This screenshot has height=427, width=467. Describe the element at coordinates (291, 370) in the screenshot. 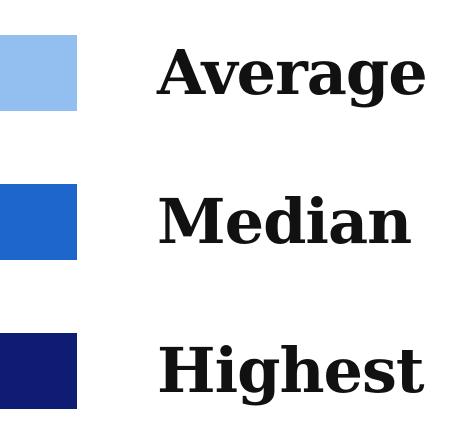

I see `legend-label-highest: Highest` at that location.